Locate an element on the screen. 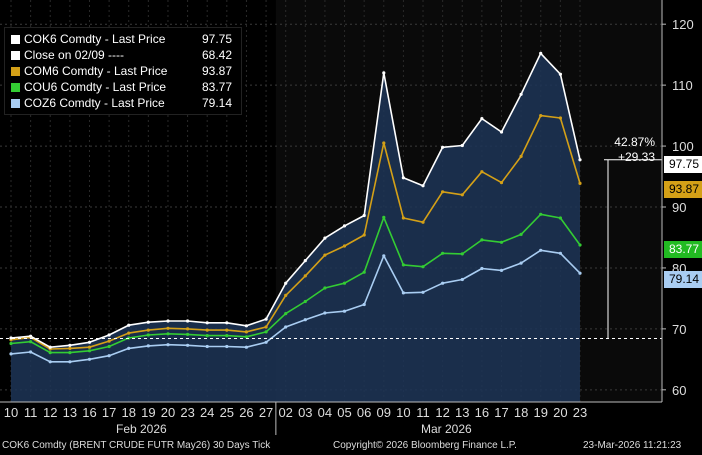 The width and height of the screenshot is (702, 455). y-tick-label: 110 is located at coordinates (682, 85).